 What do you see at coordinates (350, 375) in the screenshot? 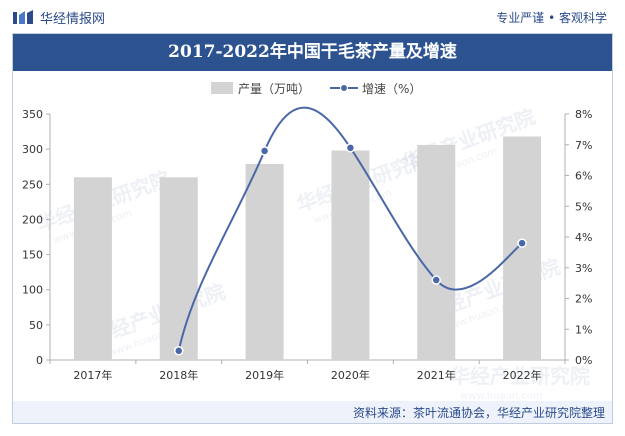
I see `x-tick-label: 2020年` at bounding box center [350, 375].